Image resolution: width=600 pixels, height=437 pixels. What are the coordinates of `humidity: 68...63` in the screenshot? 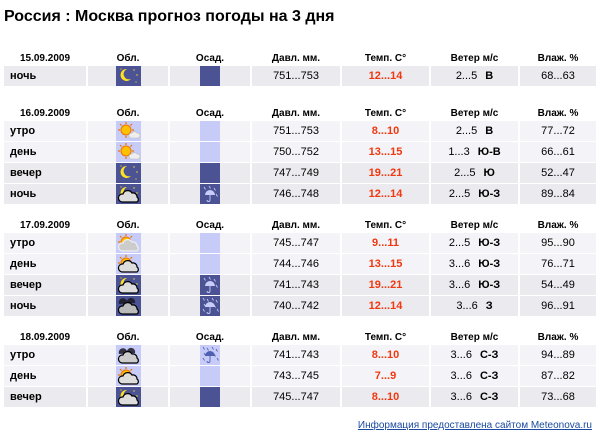 It's located at (558, 76).